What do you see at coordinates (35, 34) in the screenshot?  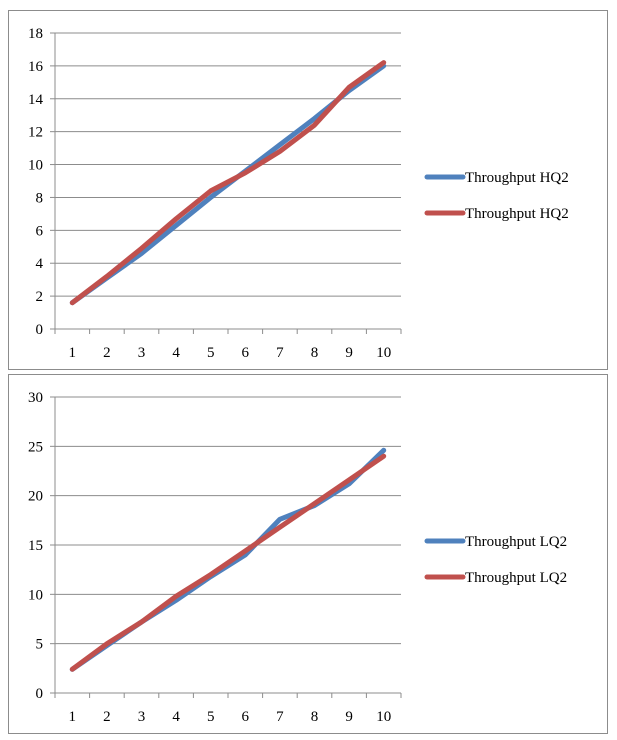 I see `y-tick-label: 18` at bounding box center [35, 34].